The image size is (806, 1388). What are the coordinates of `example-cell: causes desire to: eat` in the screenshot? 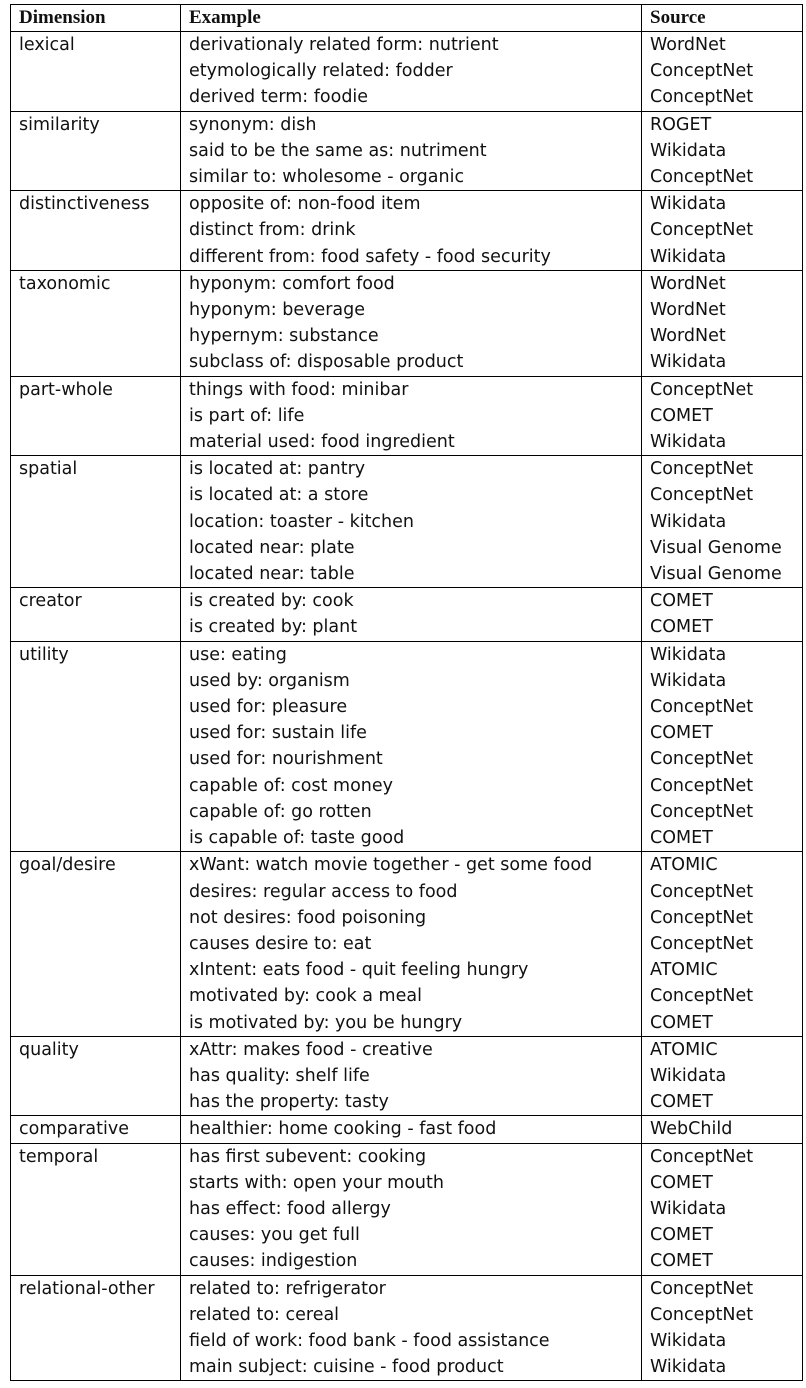 It's located at (411, 944).